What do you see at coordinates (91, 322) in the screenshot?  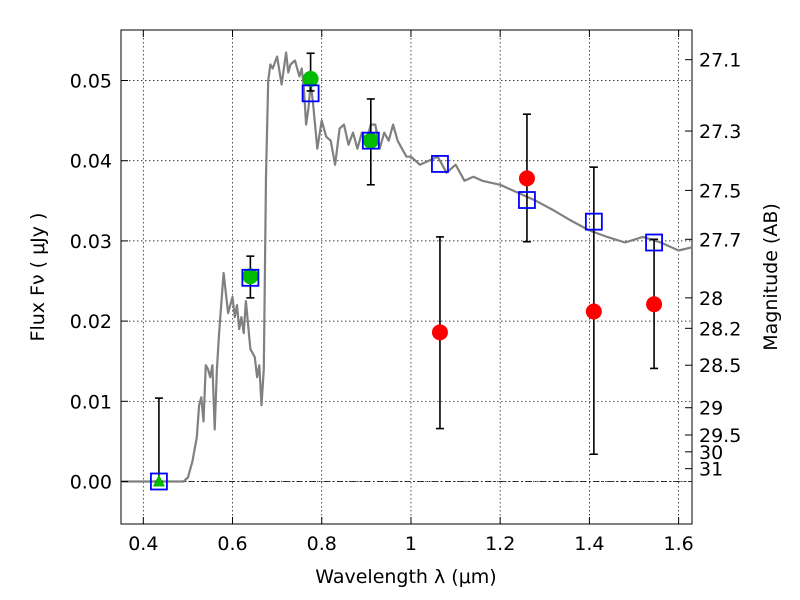 I see `y-tick-label: 0.02` at bounding box center [91, 322].